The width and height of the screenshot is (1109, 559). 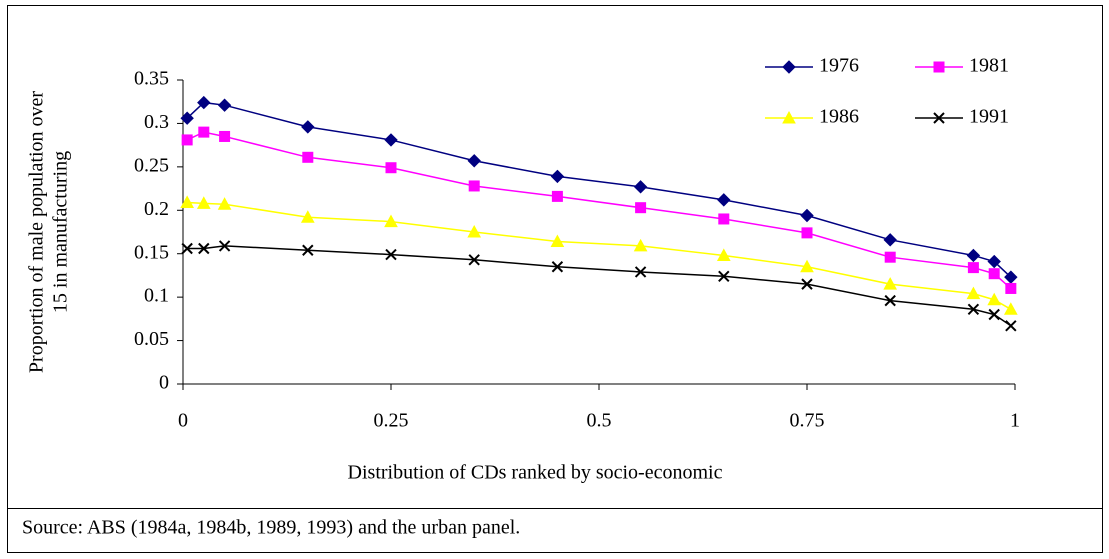 I want to click on y-tick-label: 0, so click(x=164, y=383).